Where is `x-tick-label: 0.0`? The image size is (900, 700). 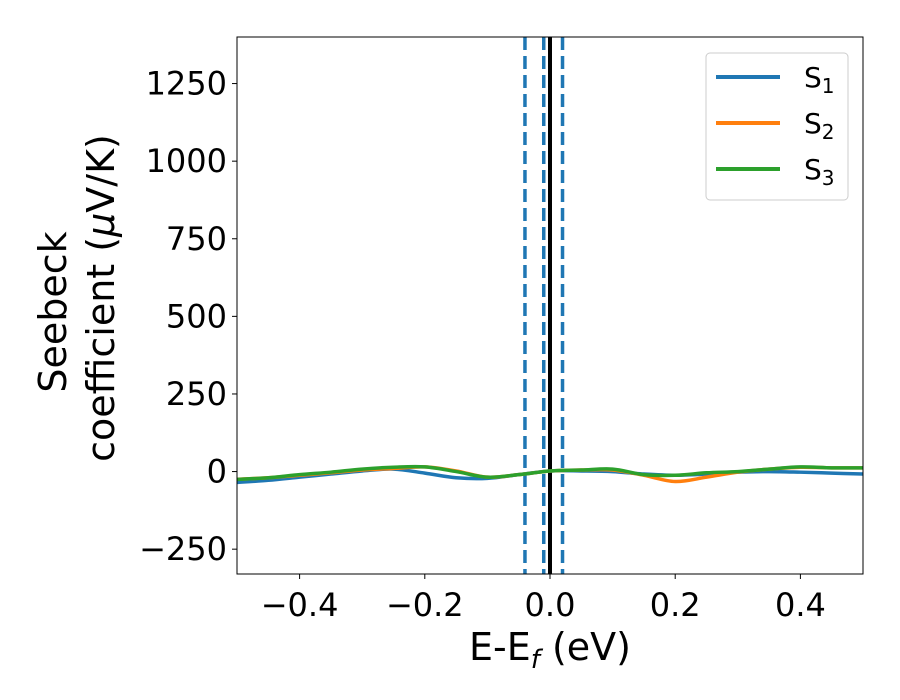
x-tick-label: 0.0 is located at coordinates (550, 605).